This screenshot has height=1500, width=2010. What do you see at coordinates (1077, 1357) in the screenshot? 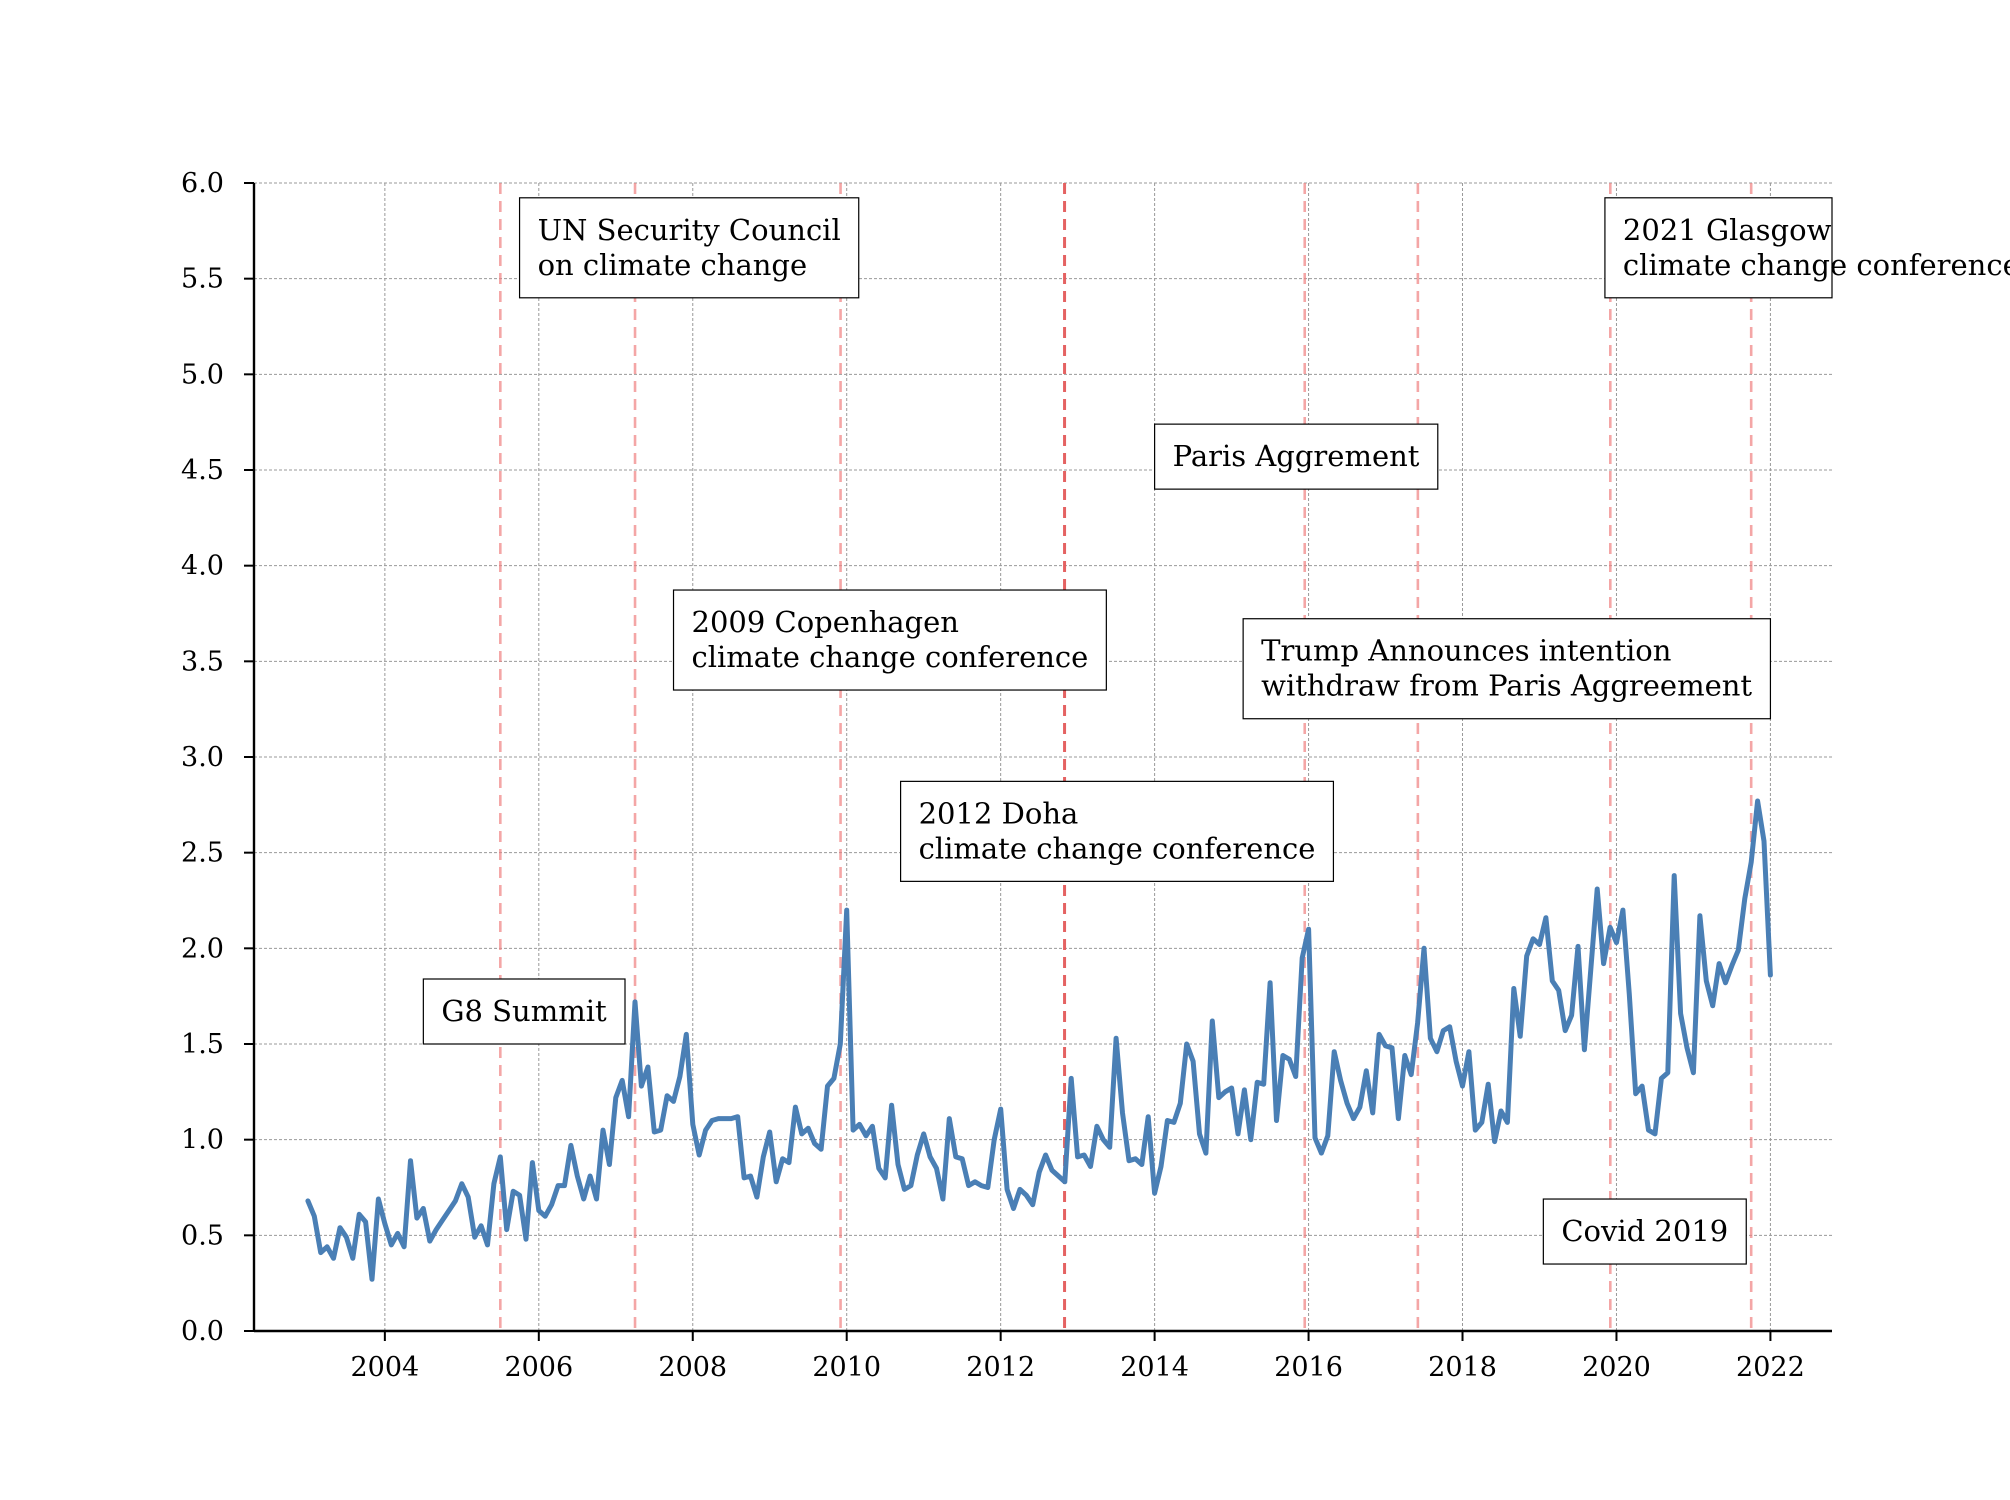
I see `x-axis-ticks: 2004 2006 2008 2010 2012 2014 2016 2018 2020 2022` at bounding box center [1077, 1357].